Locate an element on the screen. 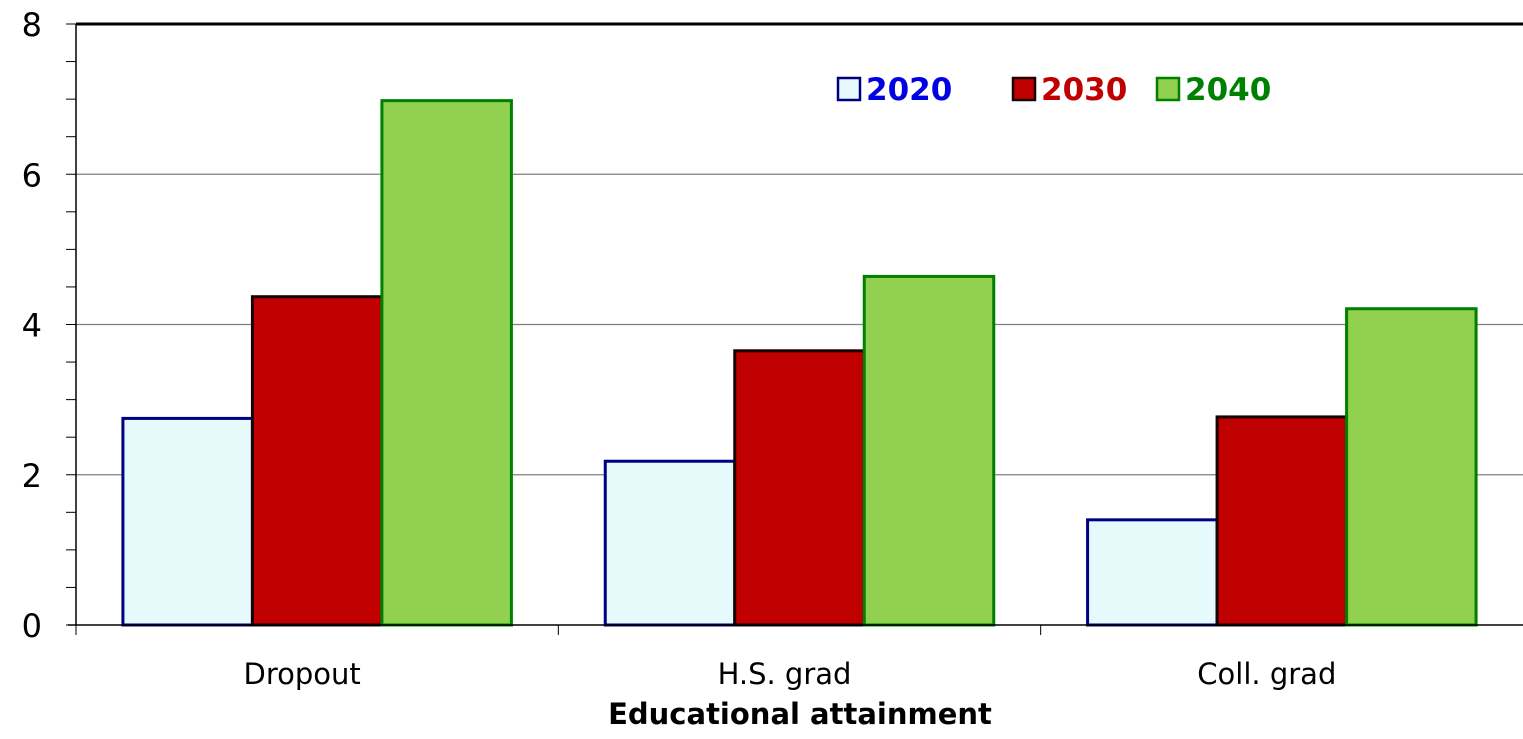 Image resolution: width=1523 pixels, height=739 pixels. y-tick-label: 8 is located at coordinates (32, 25).